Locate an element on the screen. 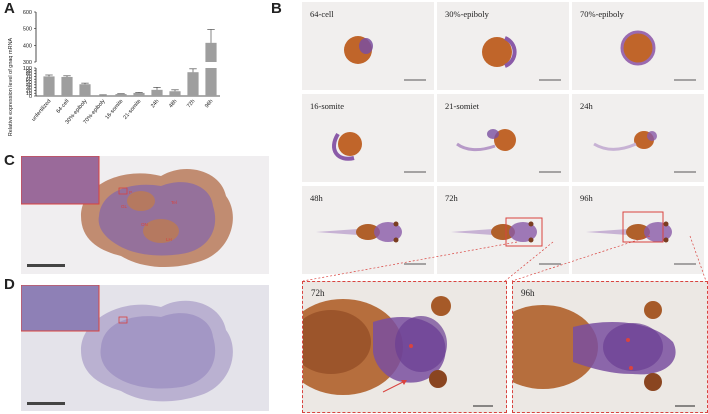  embryo-tile-24h: 24h is located at coordinates (638, 138).